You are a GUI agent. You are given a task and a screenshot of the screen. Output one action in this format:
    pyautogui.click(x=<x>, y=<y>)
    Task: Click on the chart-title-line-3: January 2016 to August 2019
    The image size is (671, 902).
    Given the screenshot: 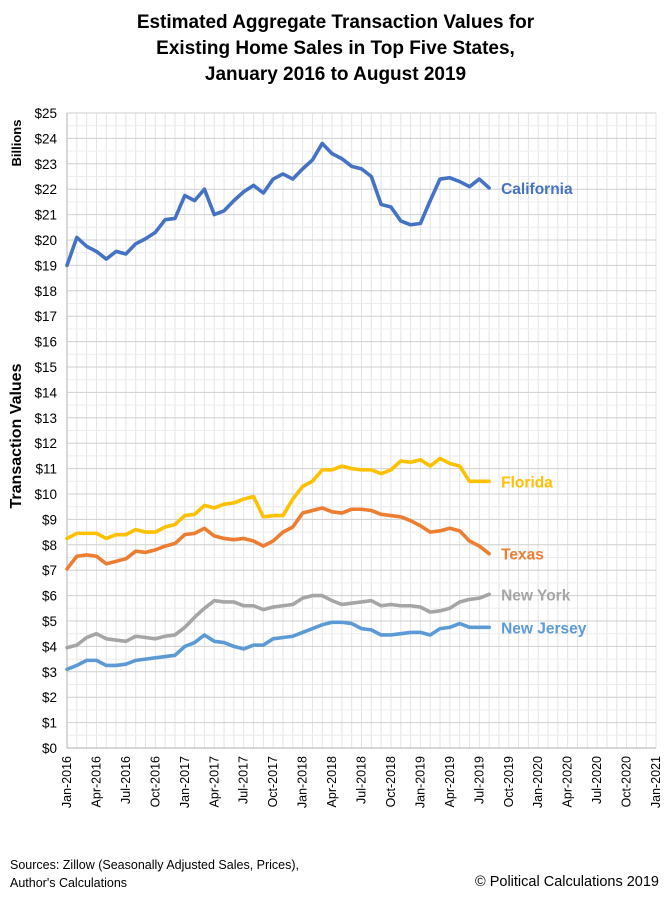 What is the action you would take?
    pyautogui.click(x=335, y=74)
    